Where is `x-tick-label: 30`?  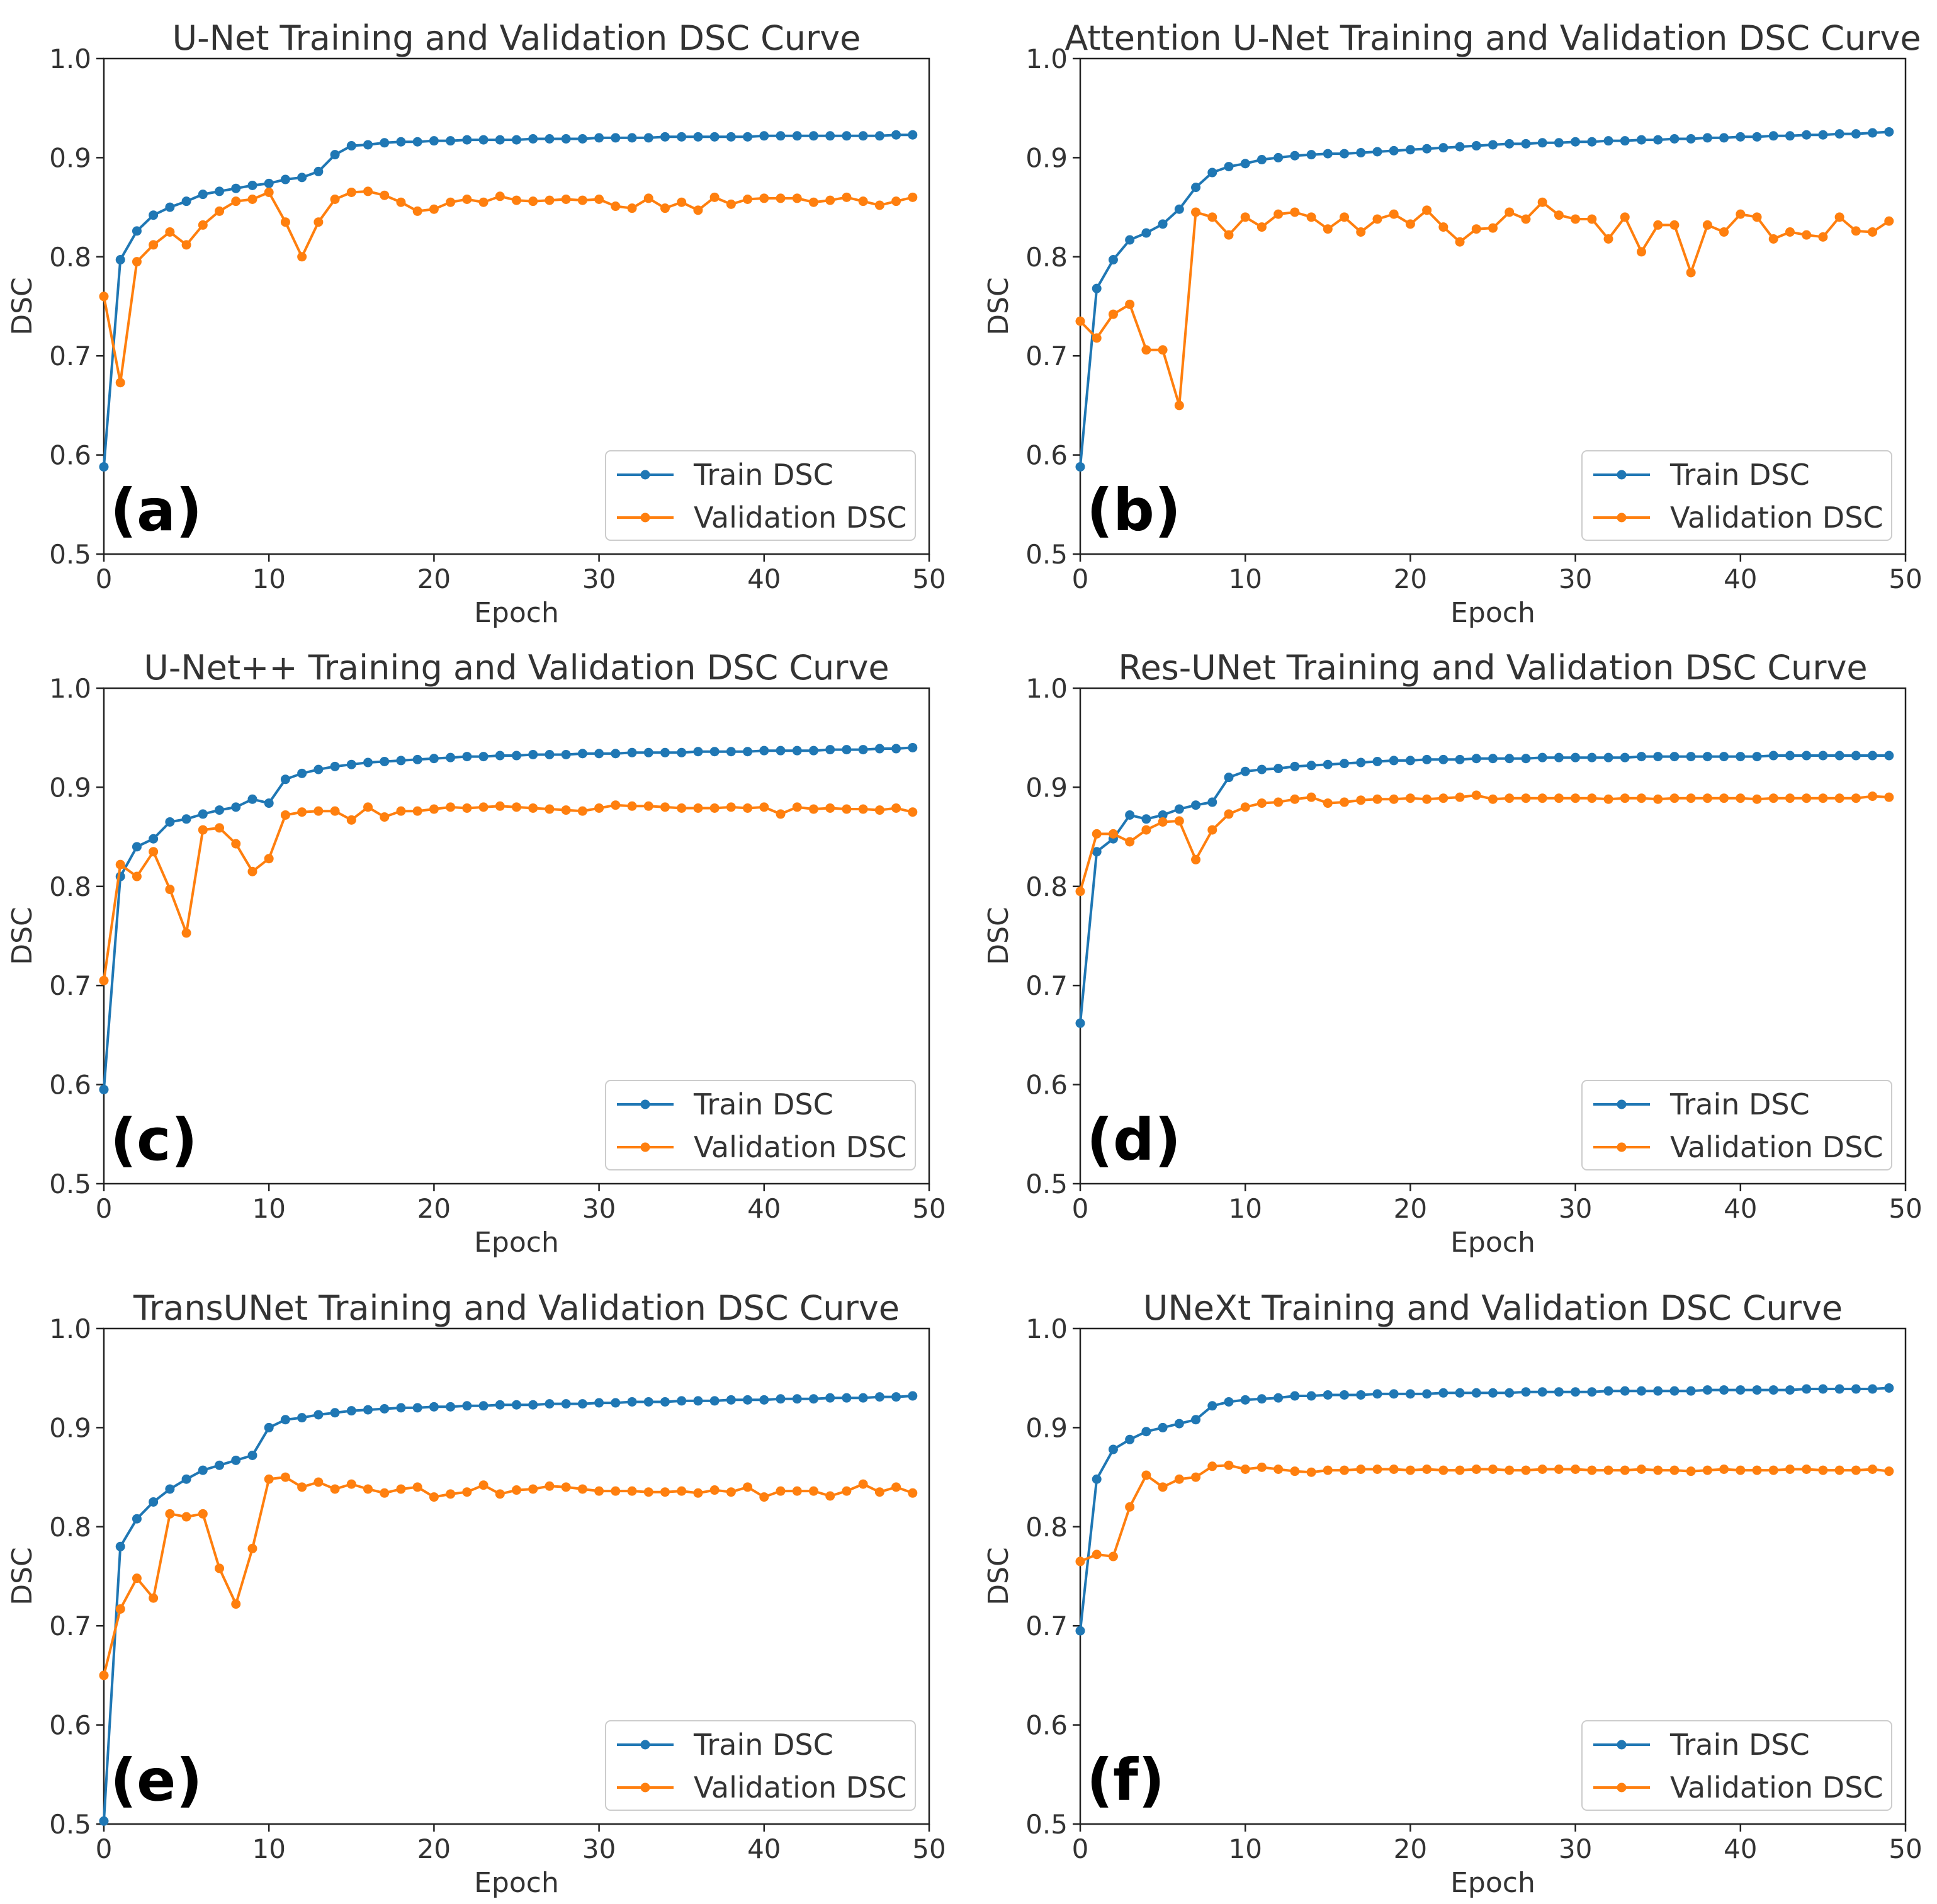
x-tick-label: 30 is located at coordinates (599, 579).